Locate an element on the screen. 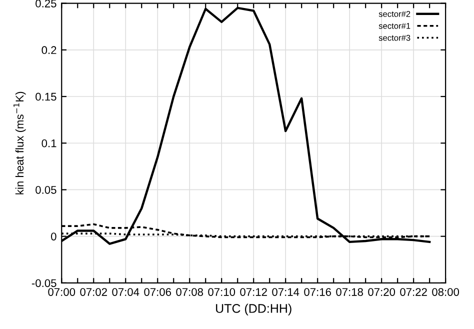  y-tick-label: 0.2 is located at coordinates (49, 50).